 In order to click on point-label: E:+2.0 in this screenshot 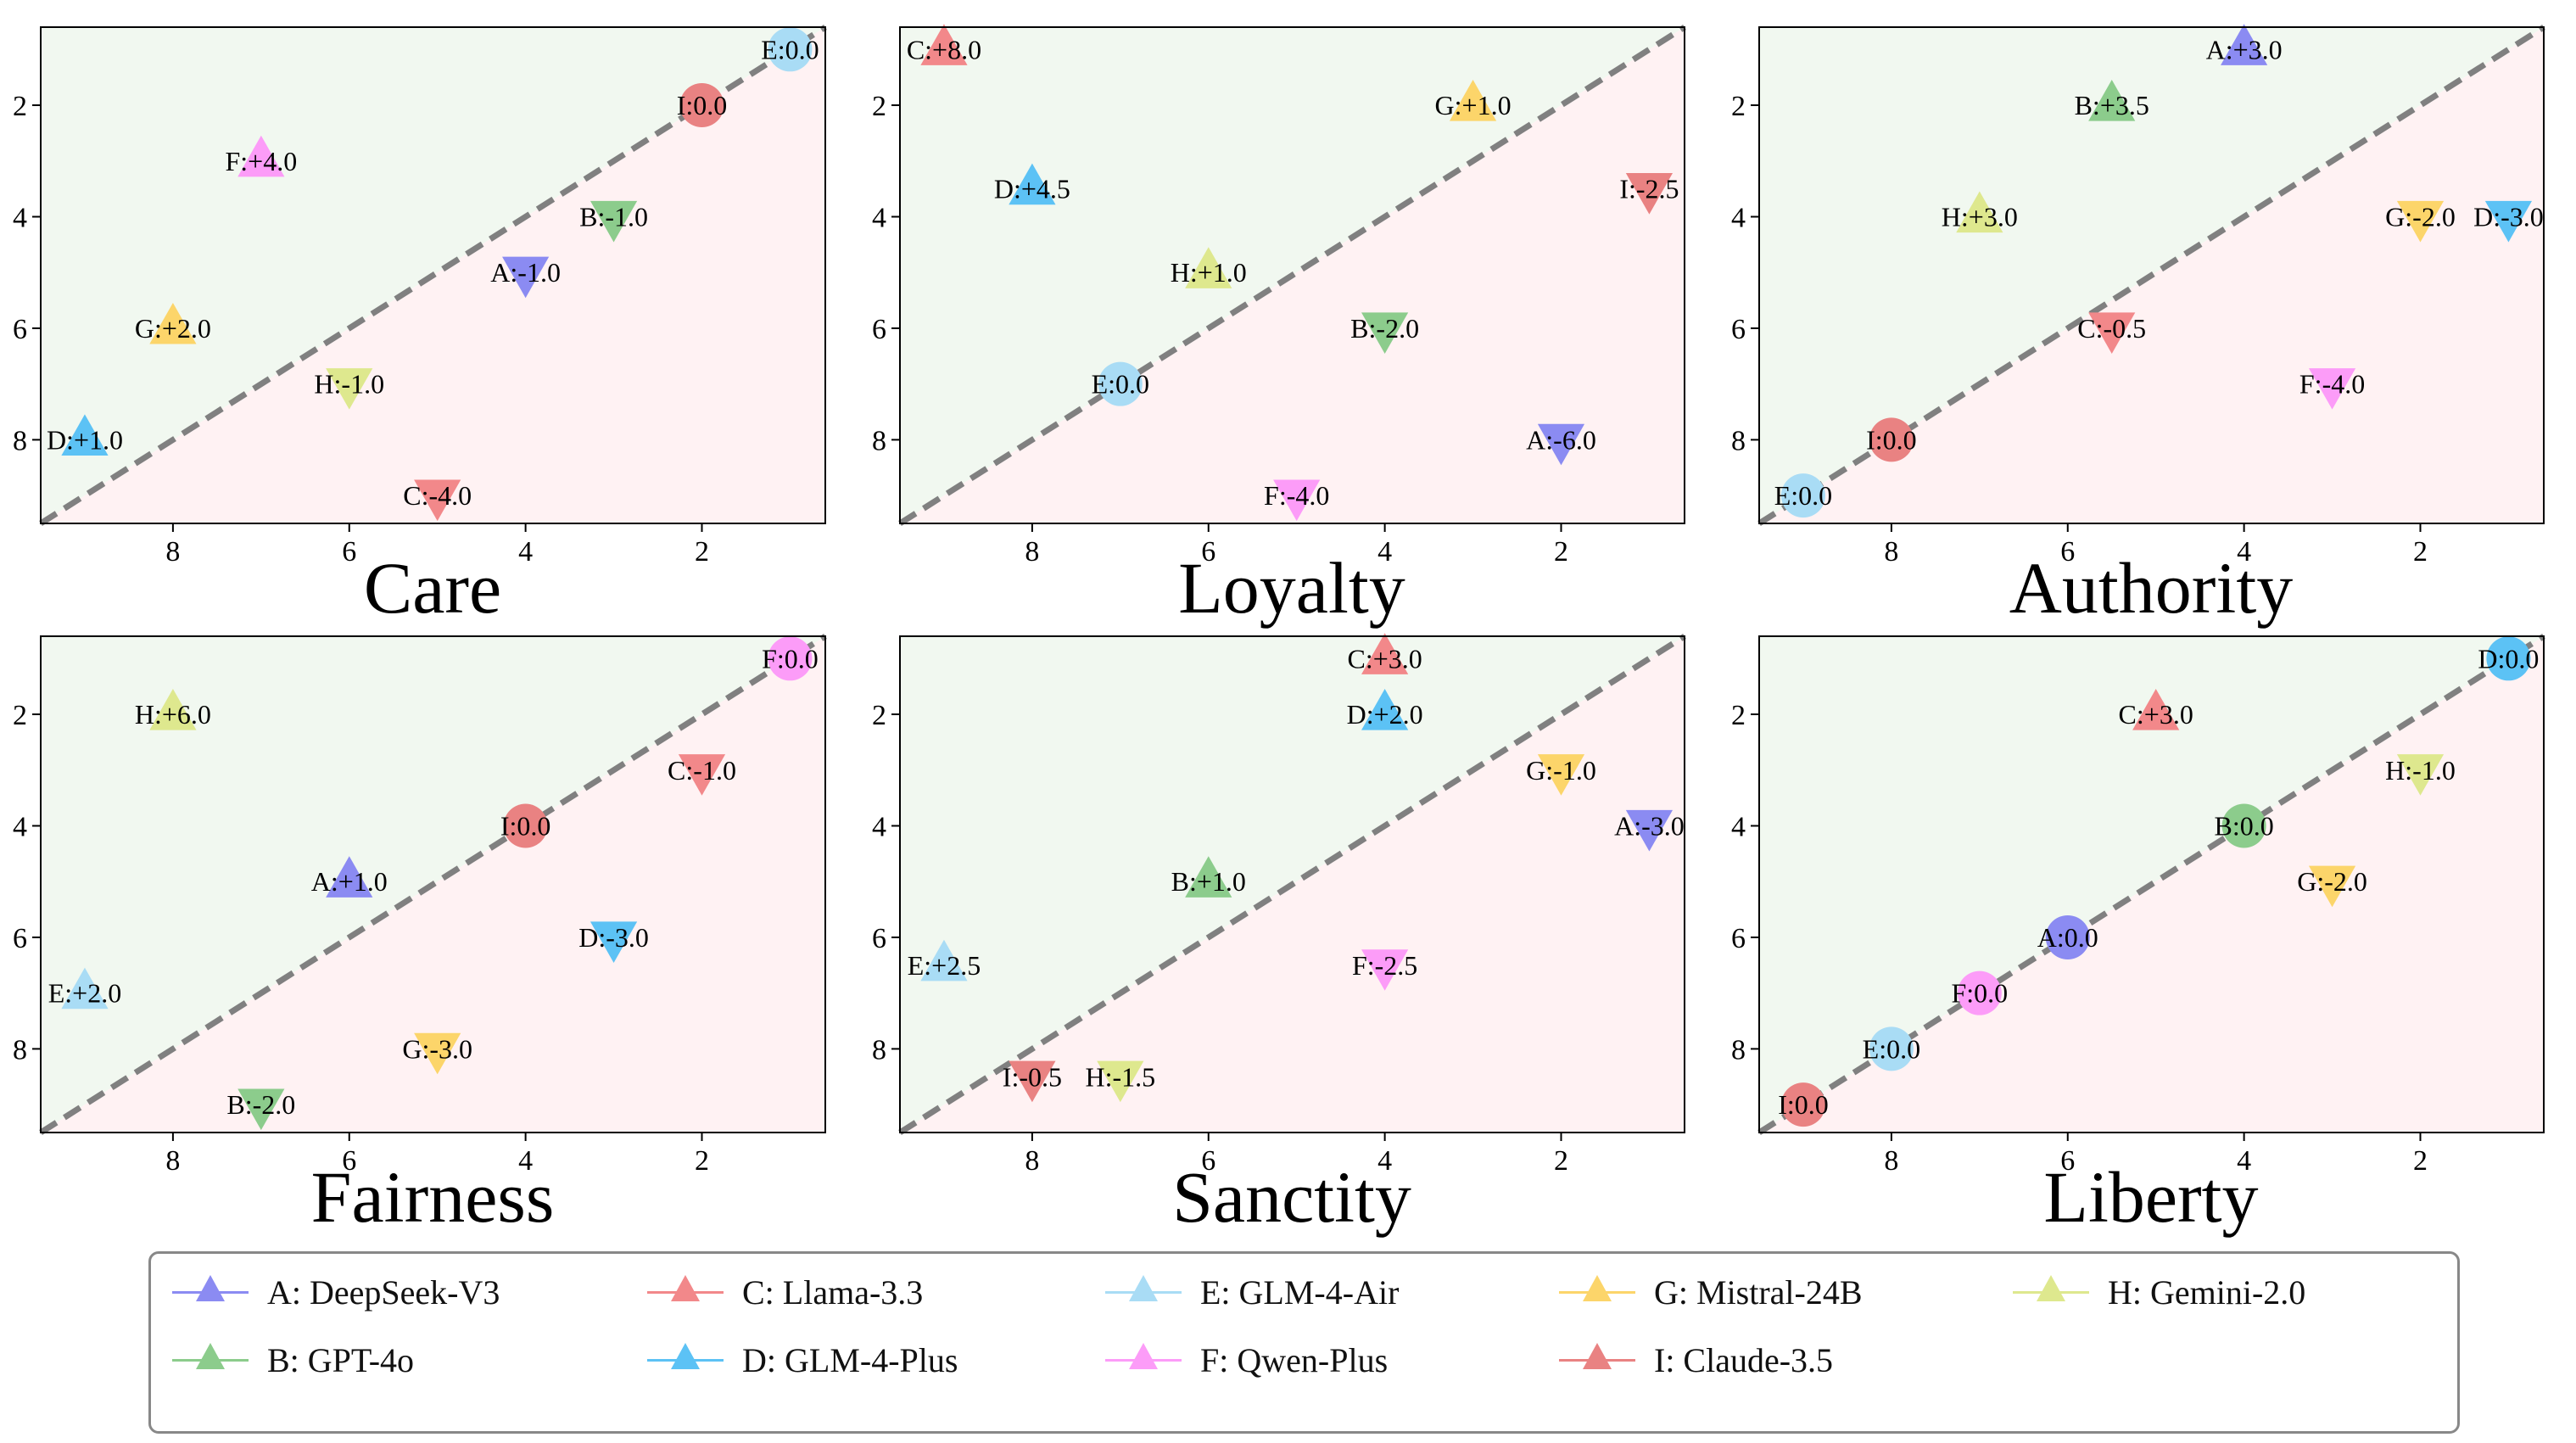, I will do `click(84, 993)`.